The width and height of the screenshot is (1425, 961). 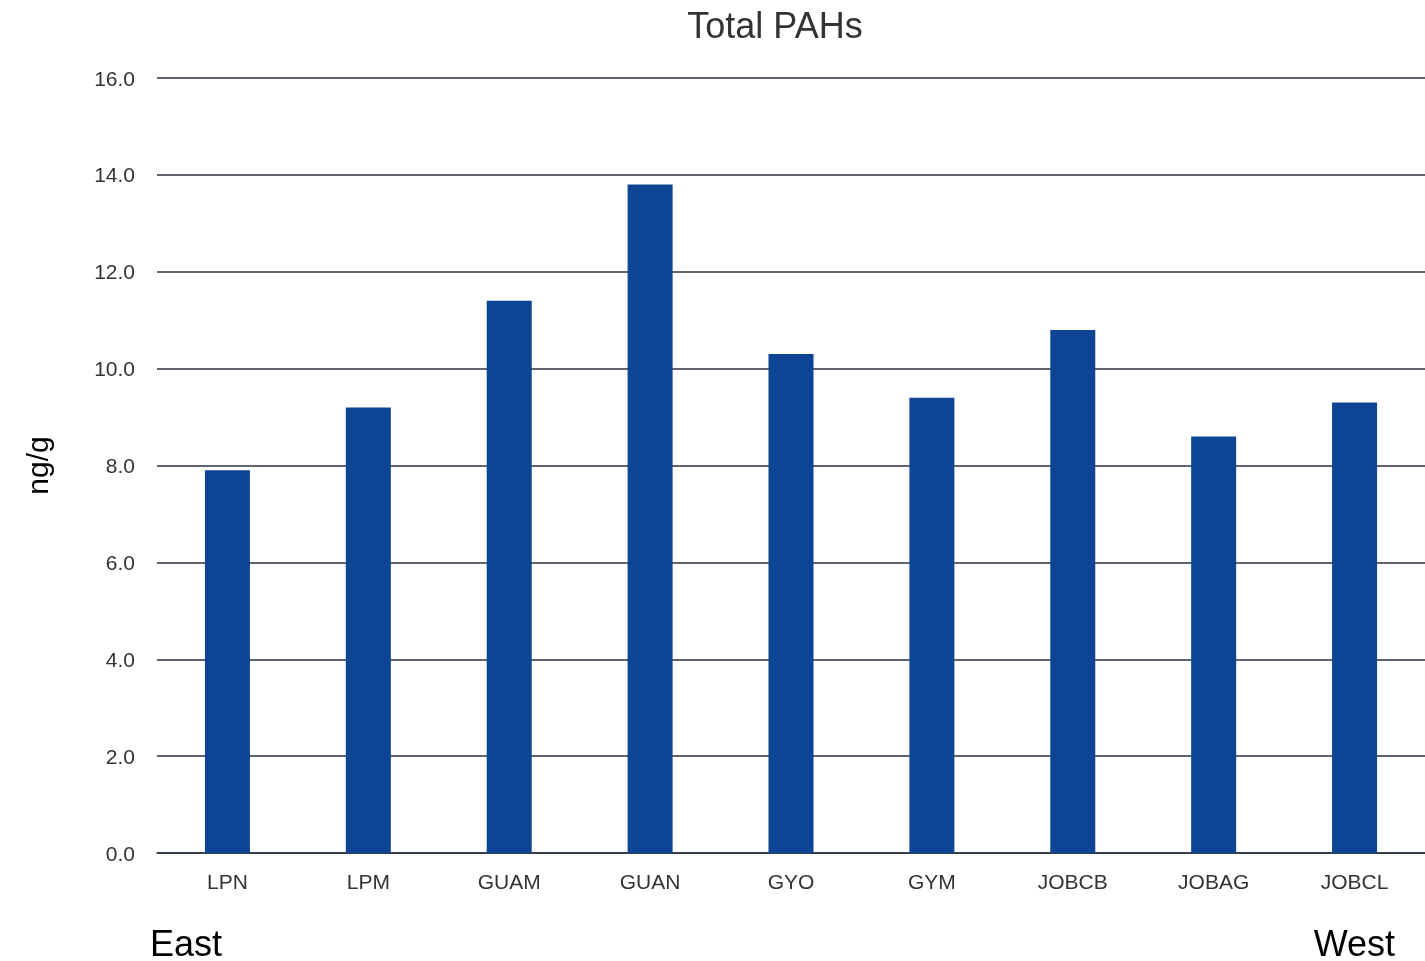 I want to click on y-tick-label: 8.0, so click(x=120, y=465).